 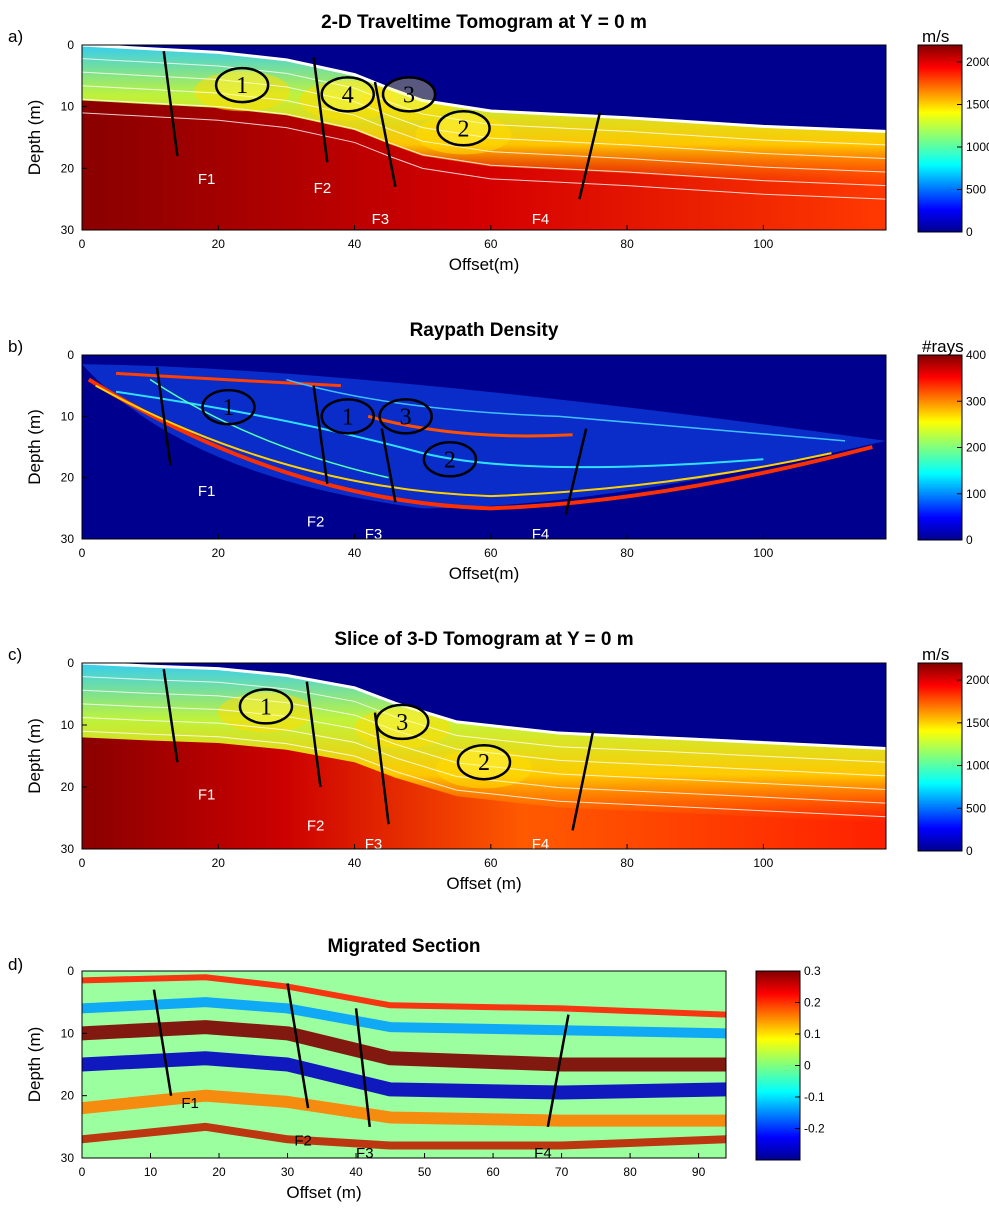 What do you see at coordinates (70, 971) in the screenshot?
I see `y-tick-label: 0` at bounding box center [70, 971].